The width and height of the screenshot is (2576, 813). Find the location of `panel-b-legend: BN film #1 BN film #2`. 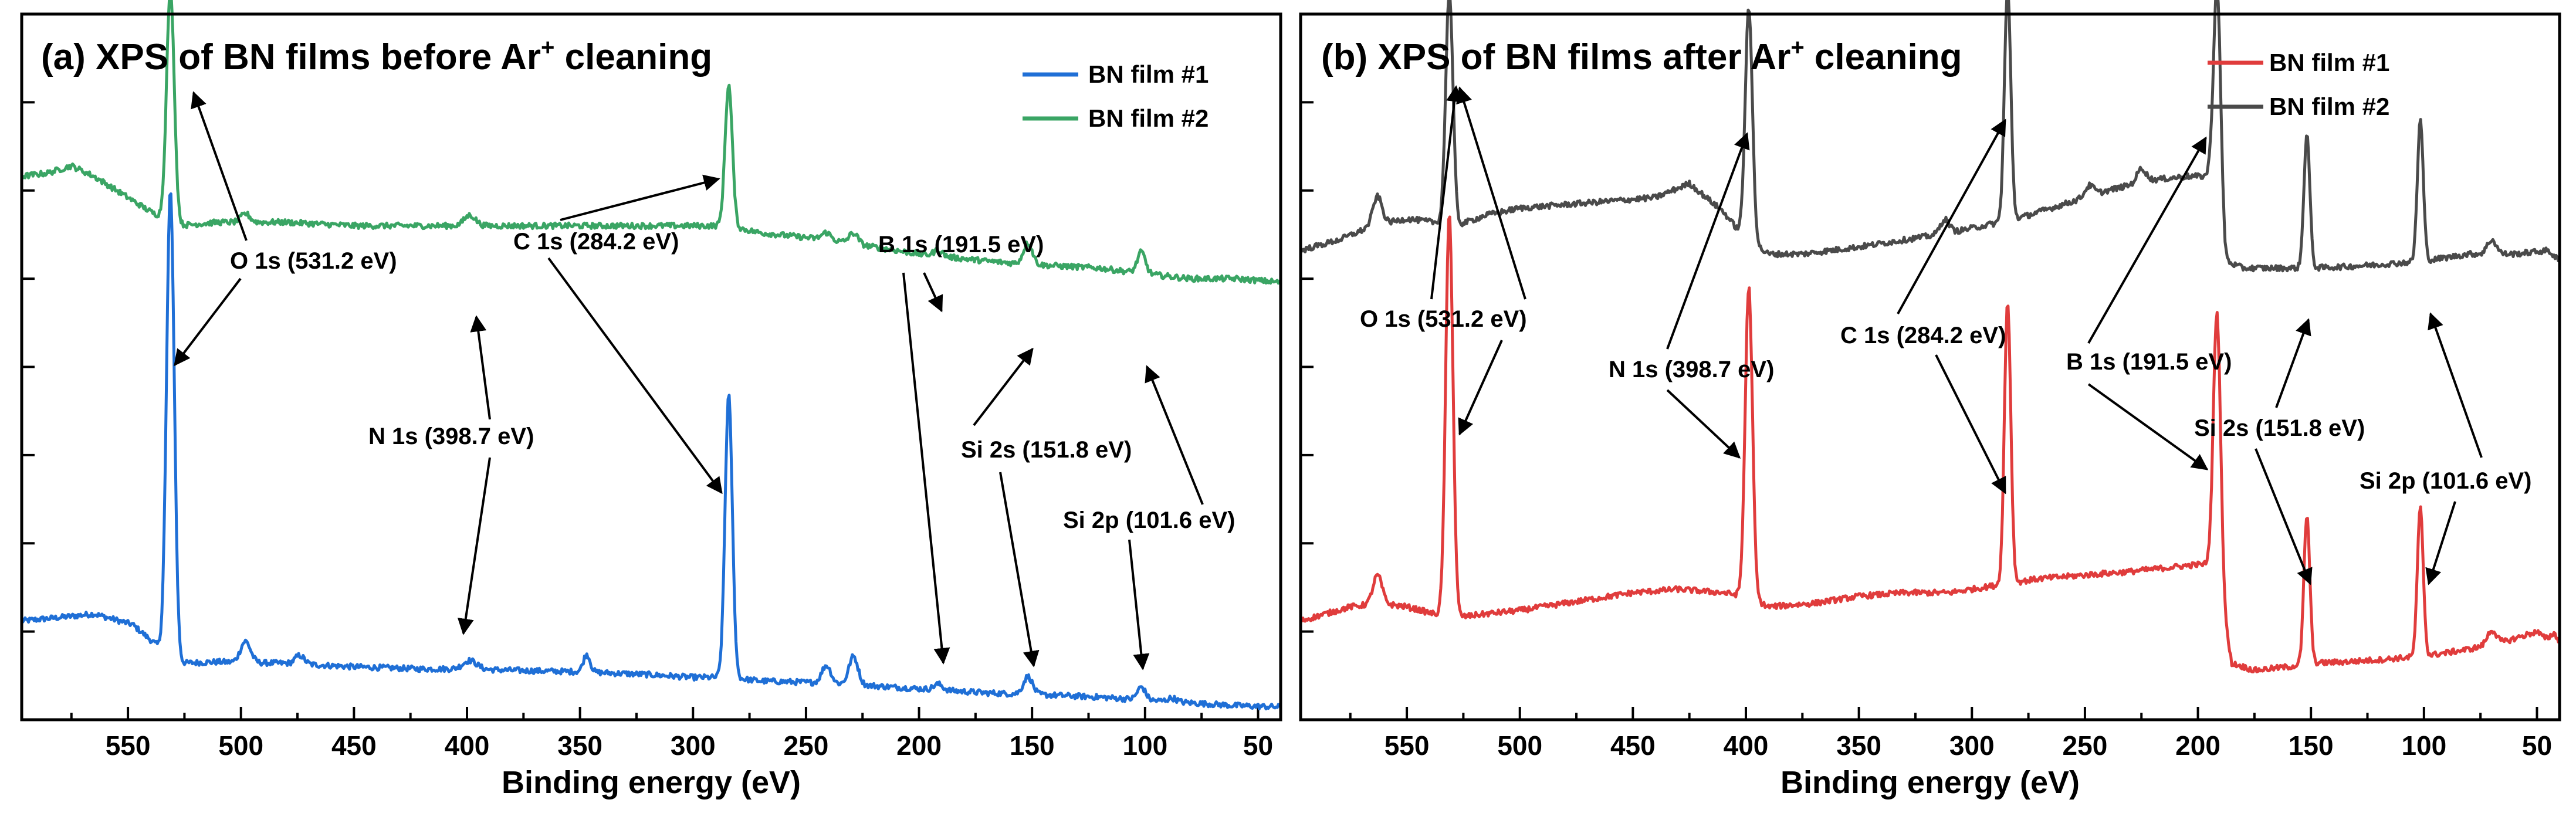

panel-b-legend: BN film #1 BN film #2 is located at coordinates (2298, 84).